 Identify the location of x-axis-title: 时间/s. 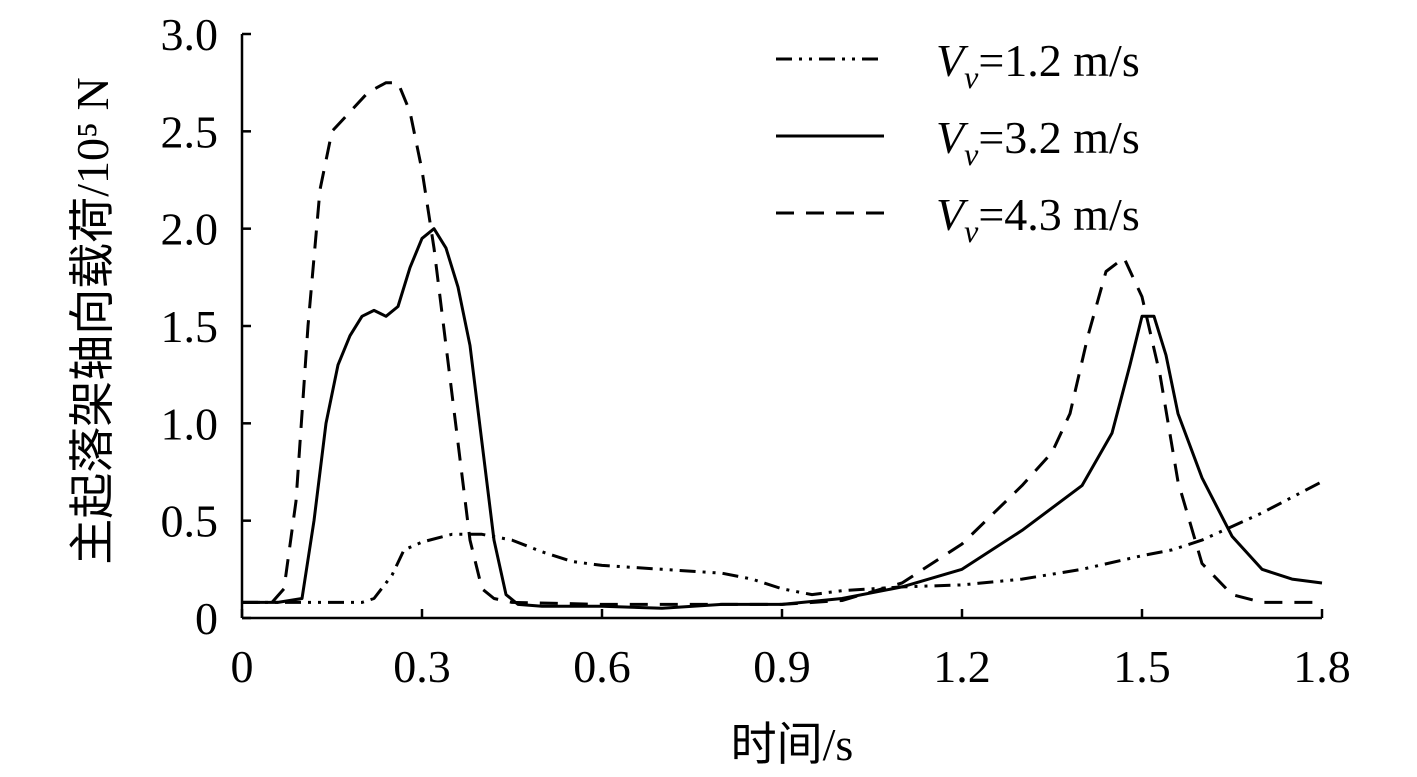
(792, 744).